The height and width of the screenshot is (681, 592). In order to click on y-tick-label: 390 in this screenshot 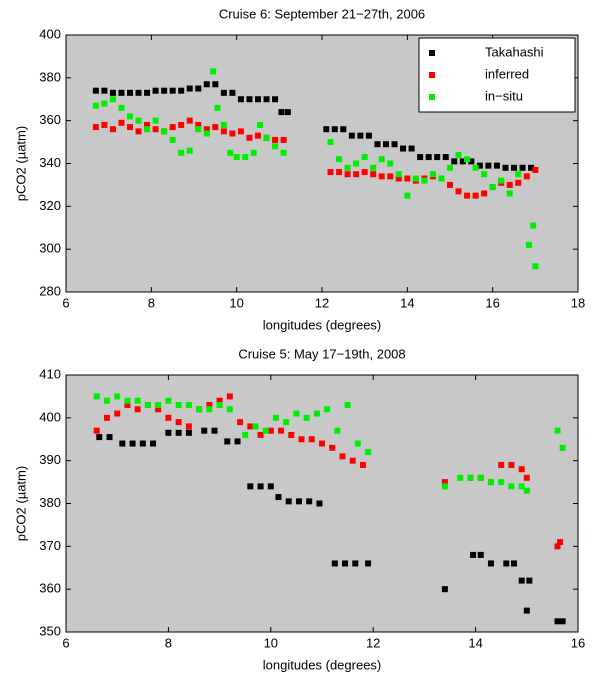, I will do `click(50, 459)`.